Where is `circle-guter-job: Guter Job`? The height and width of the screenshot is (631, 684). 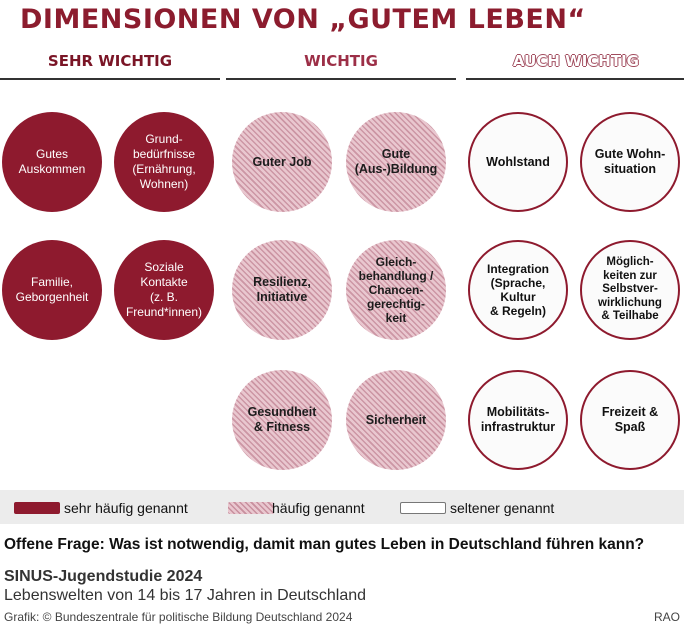 circle-guter-job: Guter Job is located at coordinates (282, 162).